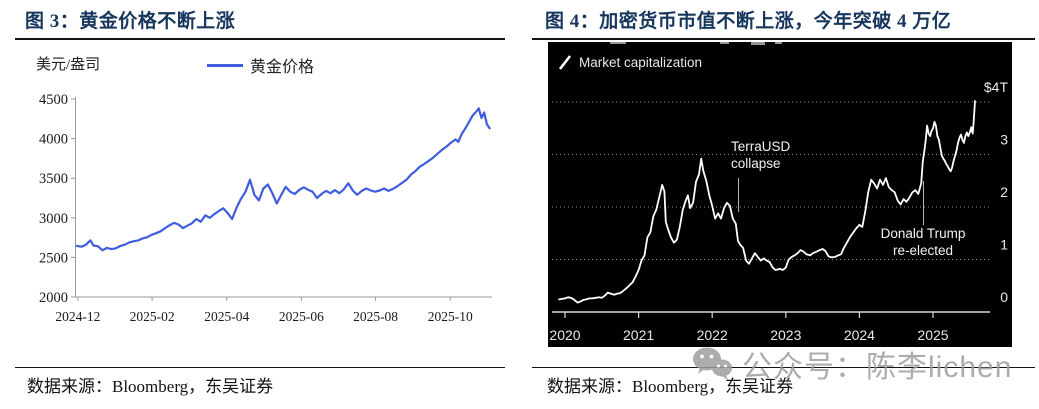  I want to click on svg-text: 2, so click(1004, 192).